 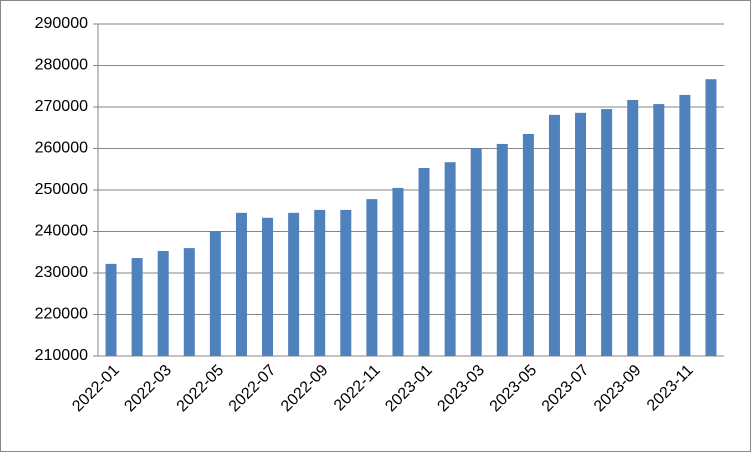 I want to click on y-tick-label: 220000, so click(x=61, y=314).